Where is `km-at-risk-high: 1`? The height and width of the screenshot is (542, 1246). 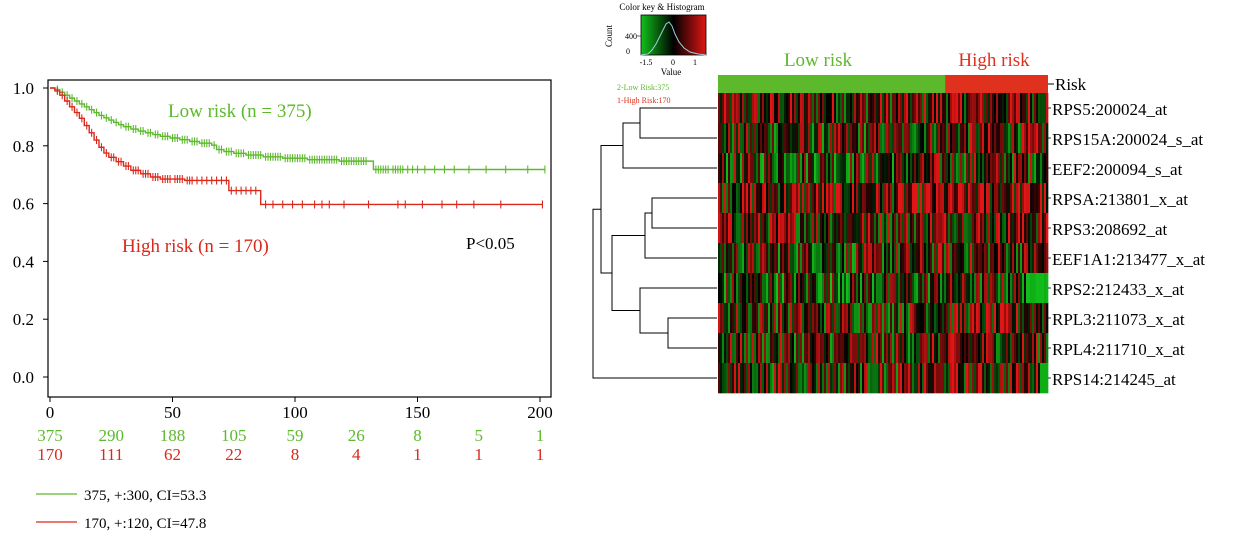
km-at-risk-high: 1 is located at coordinates (479, 454).